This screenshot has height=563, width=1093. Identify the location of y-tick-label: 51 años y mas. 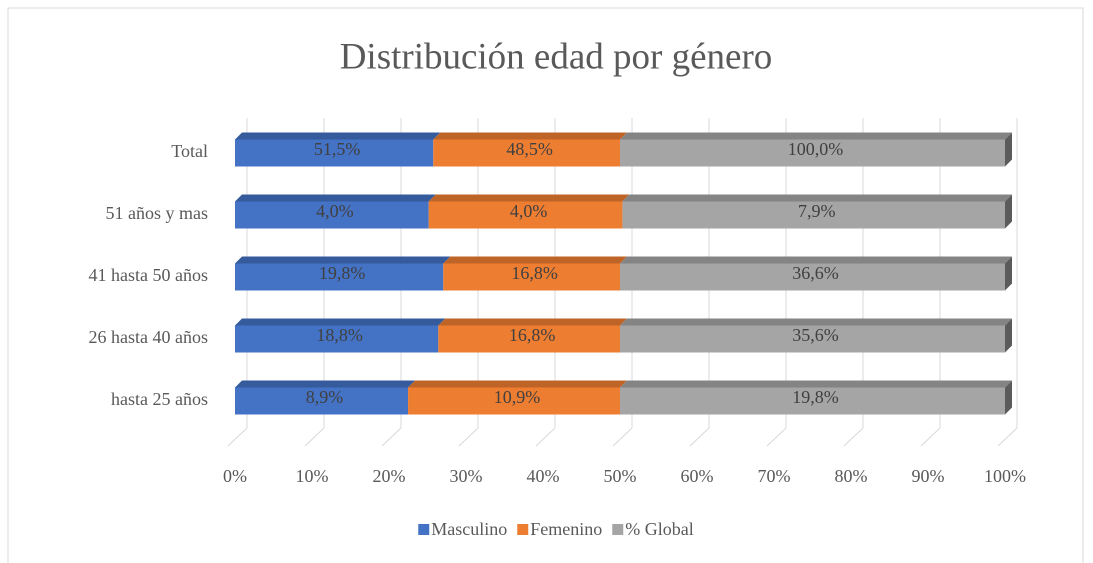
(157, 213).